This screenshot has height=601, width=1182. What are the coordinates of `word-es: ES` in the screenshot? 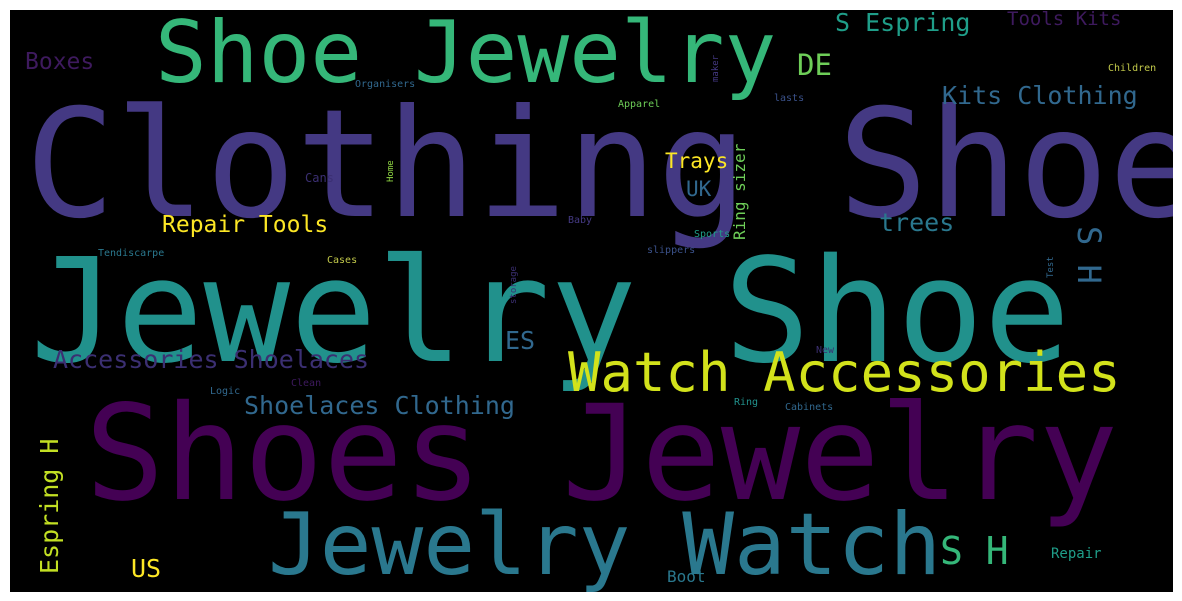 It's located at (520, 340).